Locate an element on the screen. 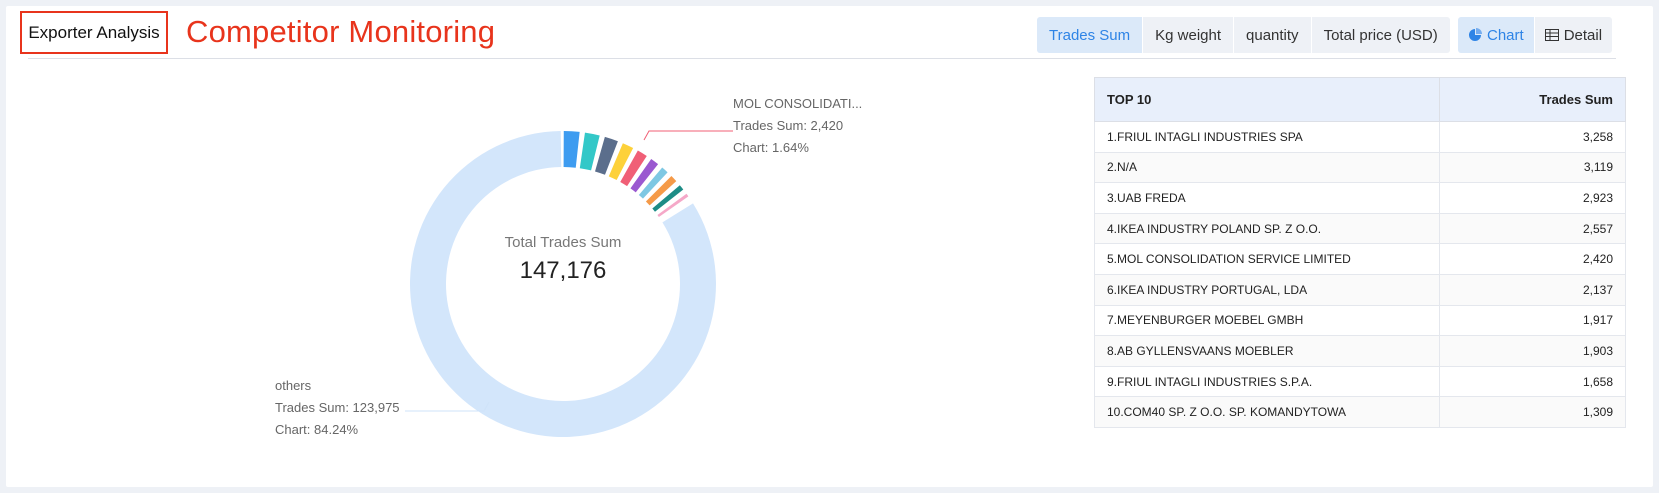 The height and width of the screenshot is (493, 1659). callout-mol-value: Trades Sum: 2,420 is located at coordinates (788, 125).